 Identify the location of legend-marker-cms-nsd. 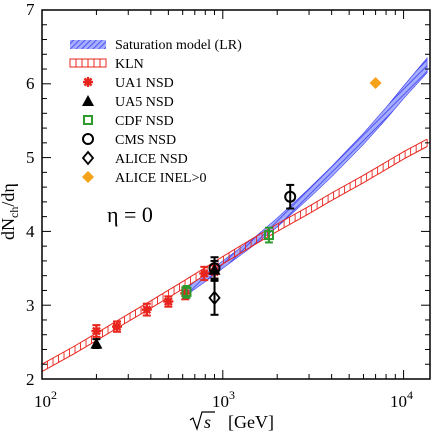
(88, 139).